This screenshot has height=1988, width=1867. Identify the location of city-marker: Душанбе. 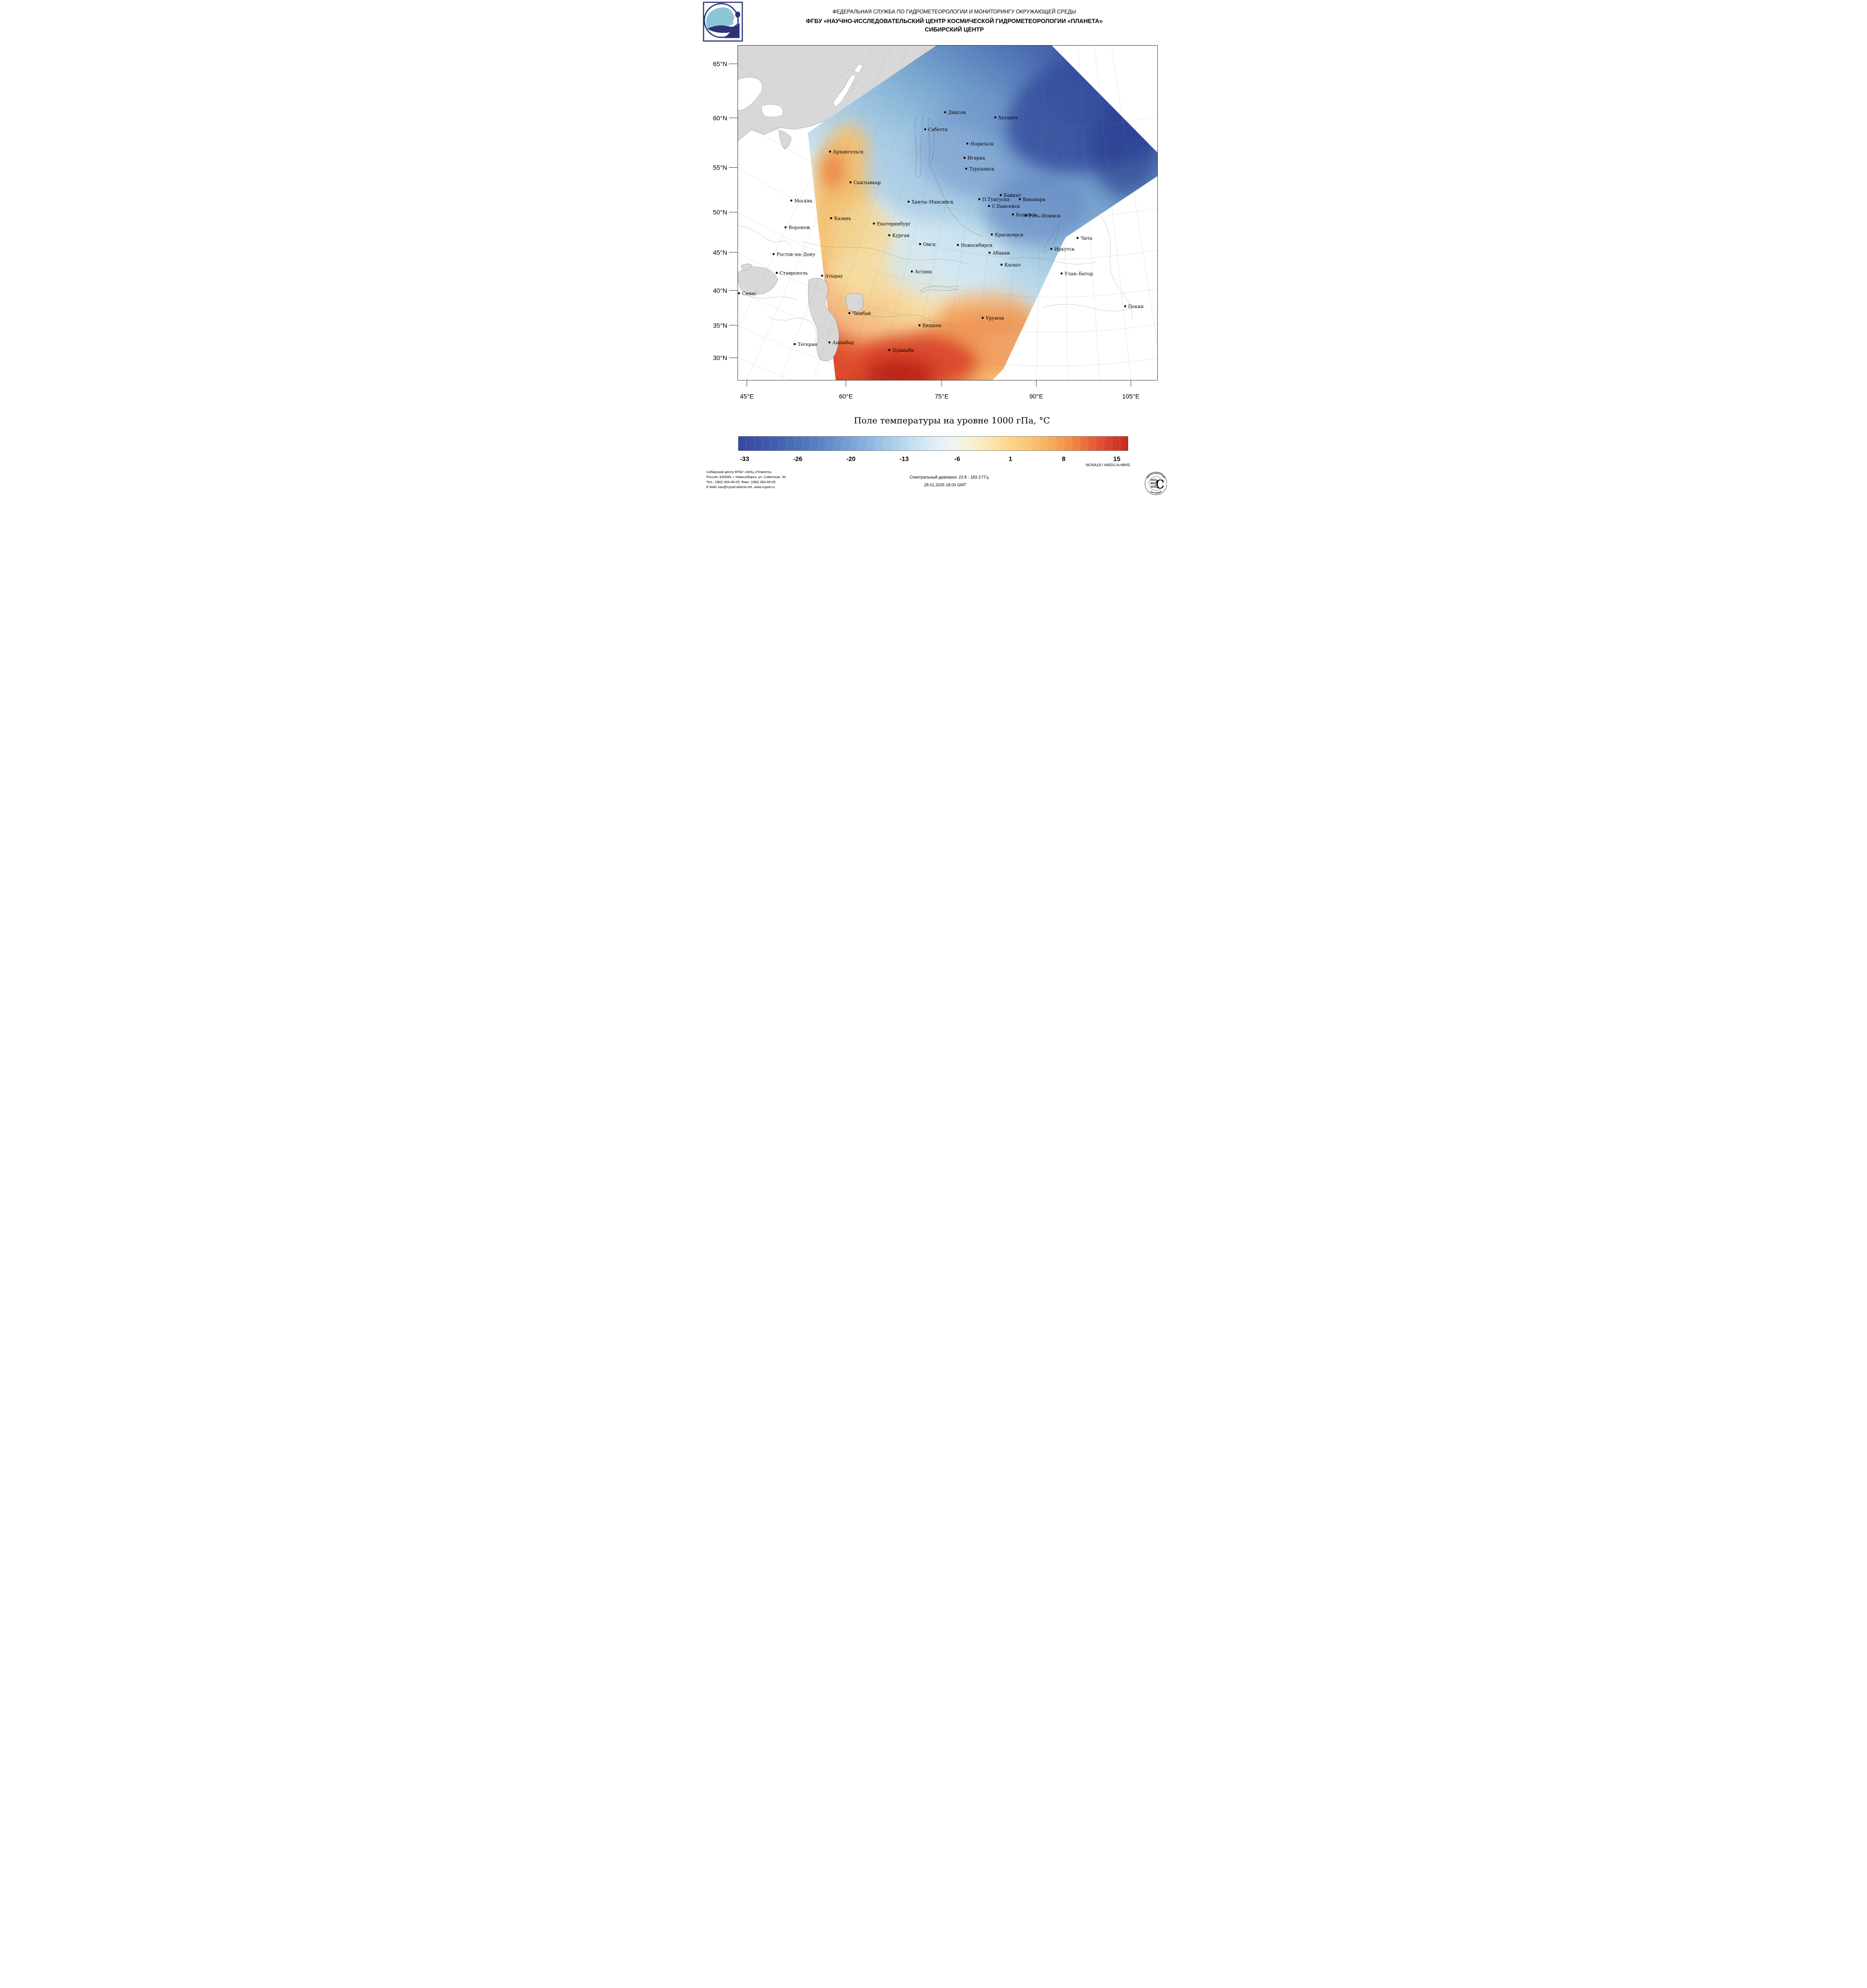
(901, 350).